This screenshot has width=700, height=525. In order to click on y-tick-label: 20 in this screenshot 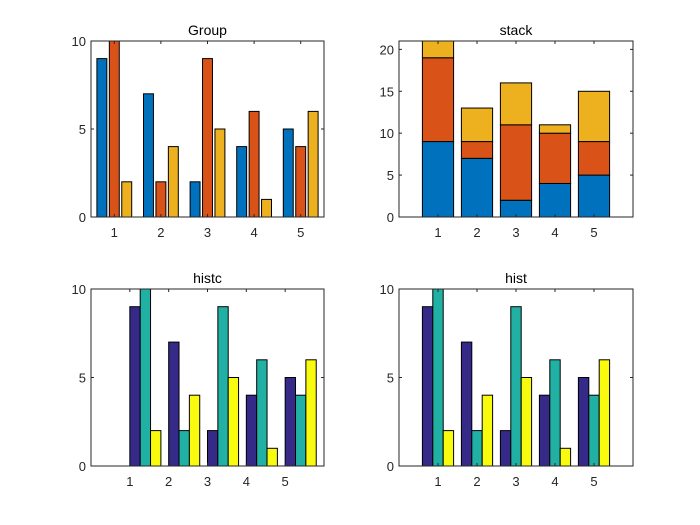, I will do `click(387, 49)`.